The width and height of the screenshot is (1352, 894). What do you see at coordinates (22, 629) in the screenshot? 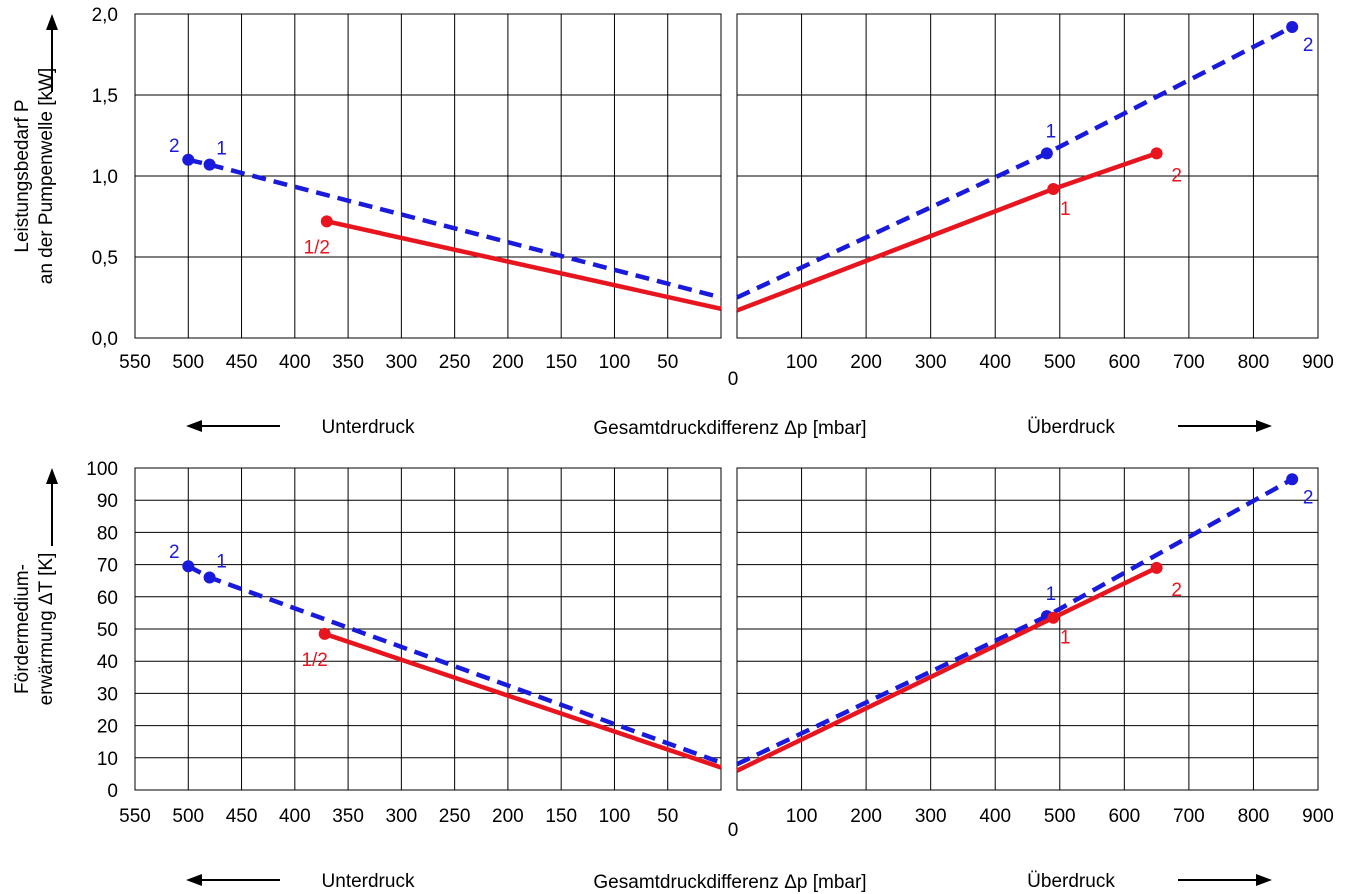
I see `y-axis-title-line1: Fördermedium-` at bounding box center [22, 629].